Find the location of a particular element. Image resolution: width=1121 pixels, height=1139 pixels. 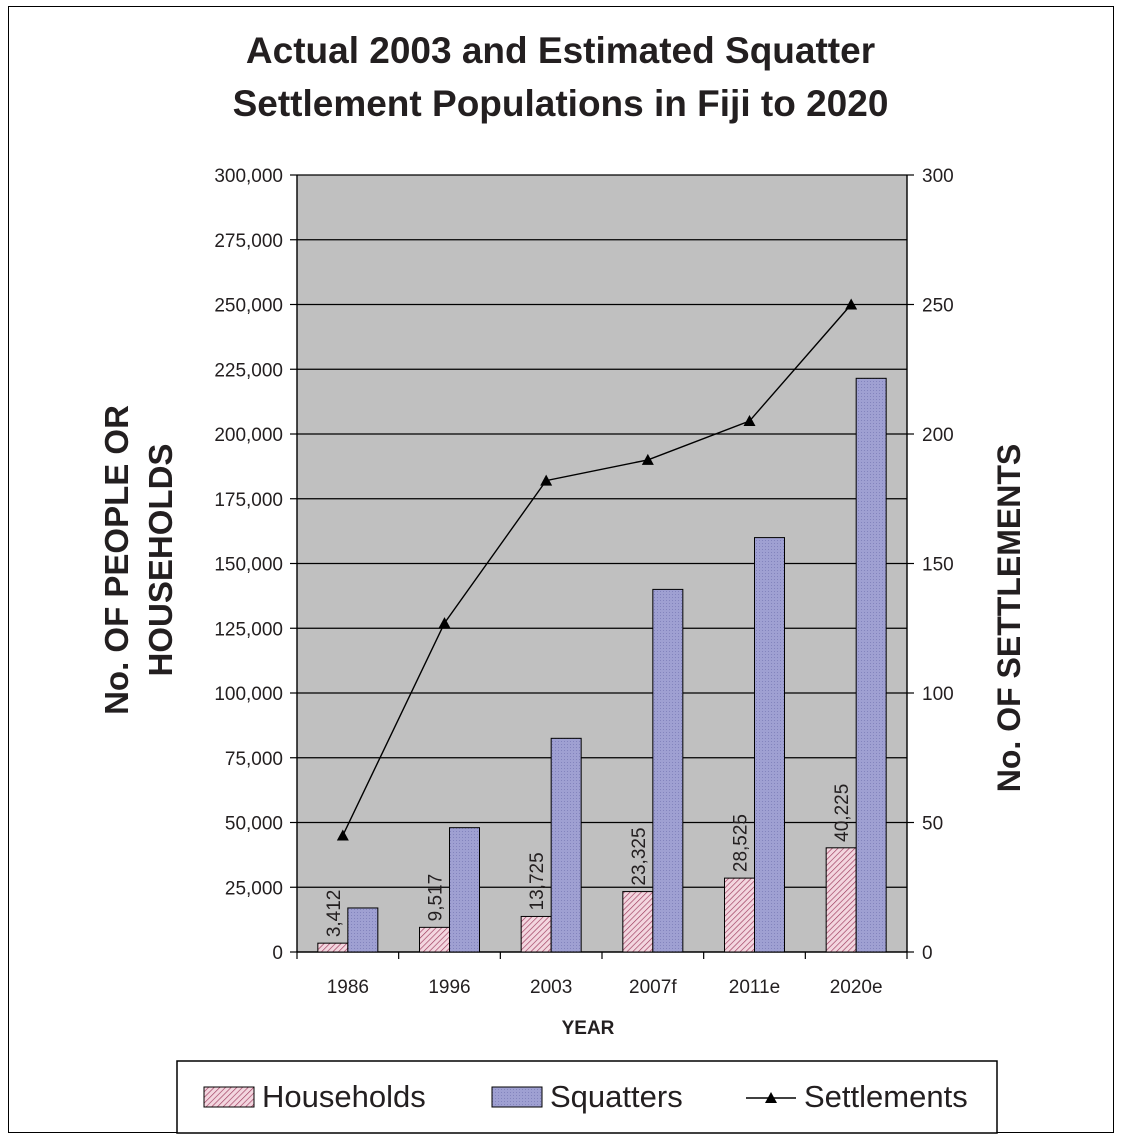

right-tick-label: 50 is located at coordinates (932, 824).